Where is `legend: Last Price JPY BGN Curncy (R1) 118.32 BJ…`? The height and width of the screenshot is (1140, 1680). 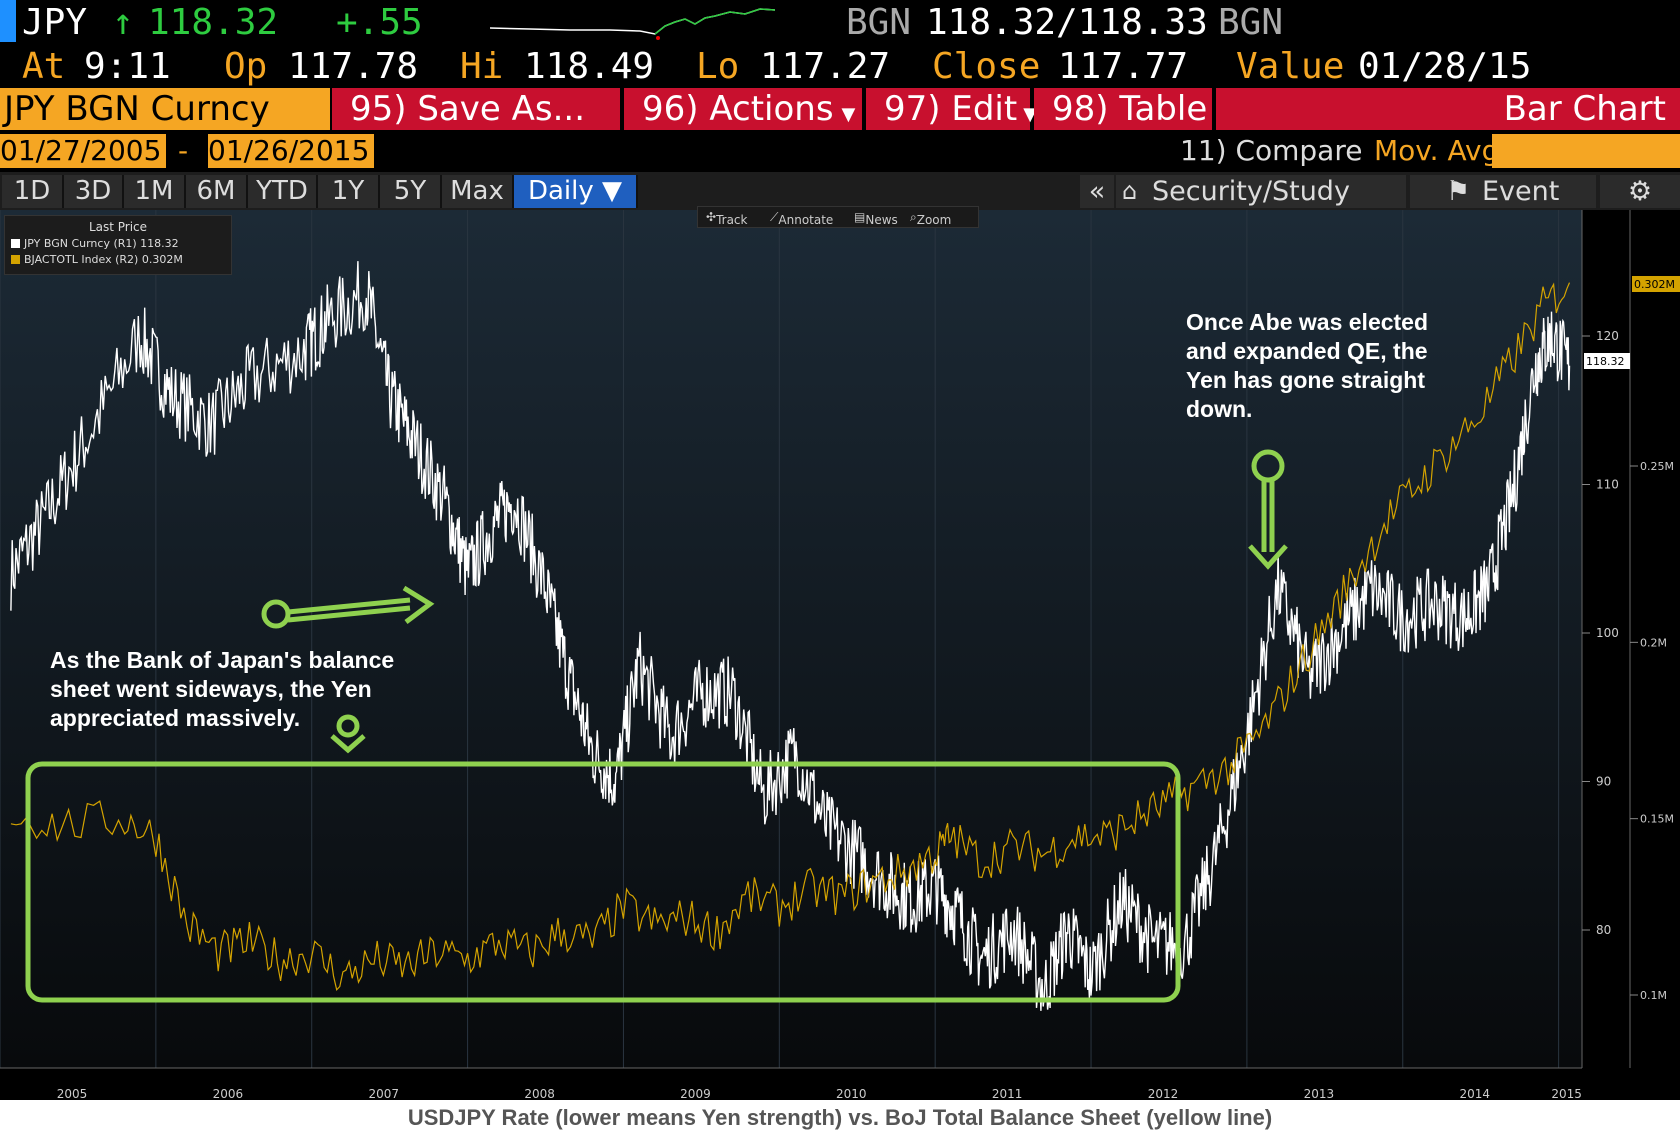 legend: Last Price JPY BGN Curncy (R1) 118.32 BJ… is located at coordinates (118, 245).